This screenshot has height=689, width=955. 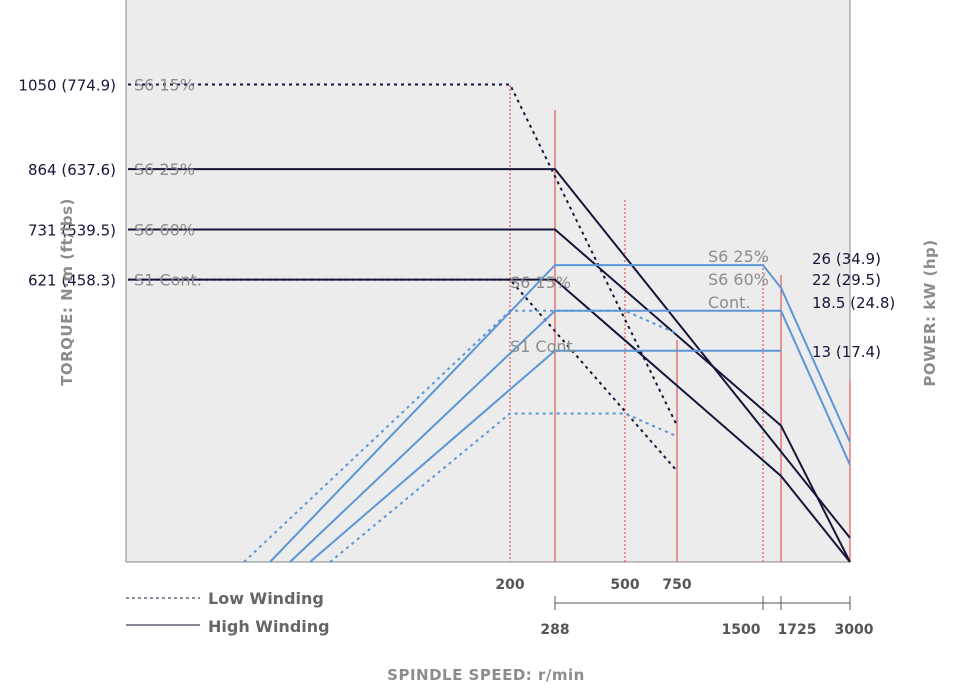 What do you see at coordinates (624, 585) in the screenshot?
I see `speed-tick-top-500: 500` at bounding box center [624, 585].